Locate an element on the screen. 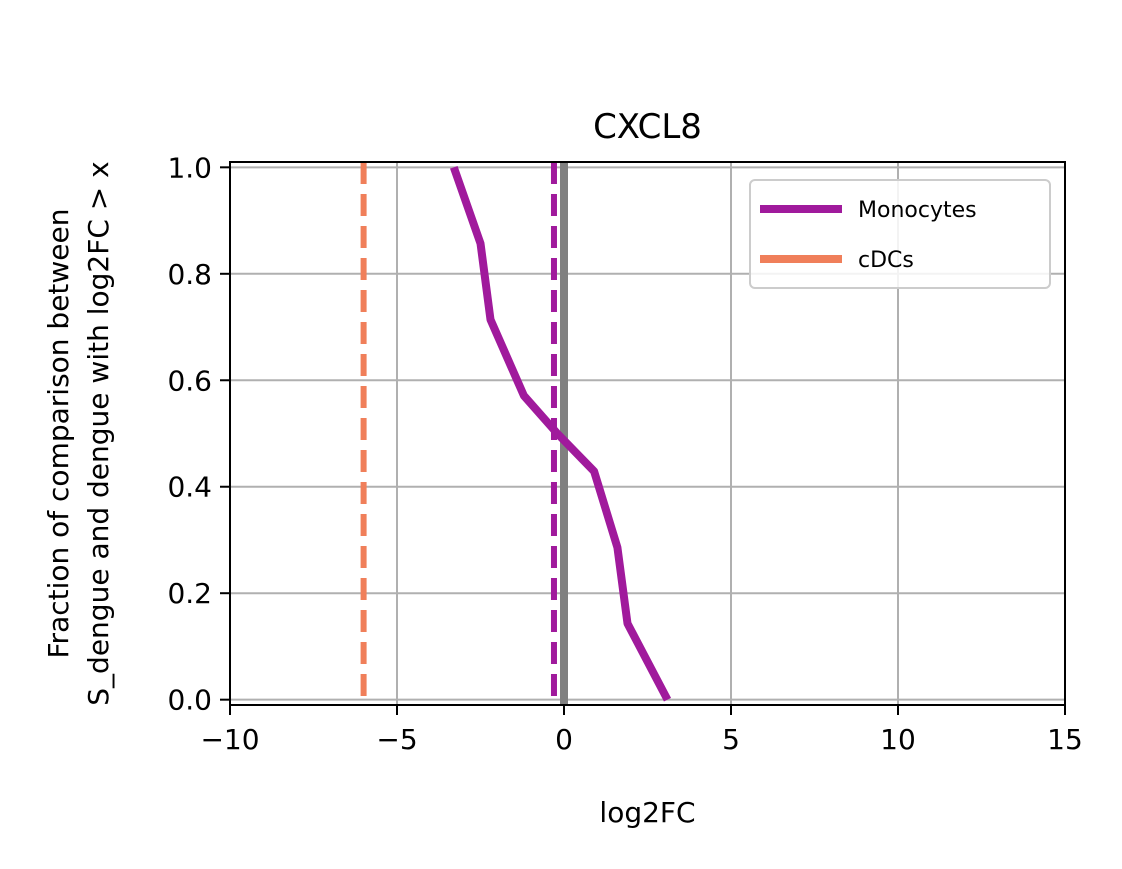  x-tick-label: 0 is located at coordinates (564, 739).